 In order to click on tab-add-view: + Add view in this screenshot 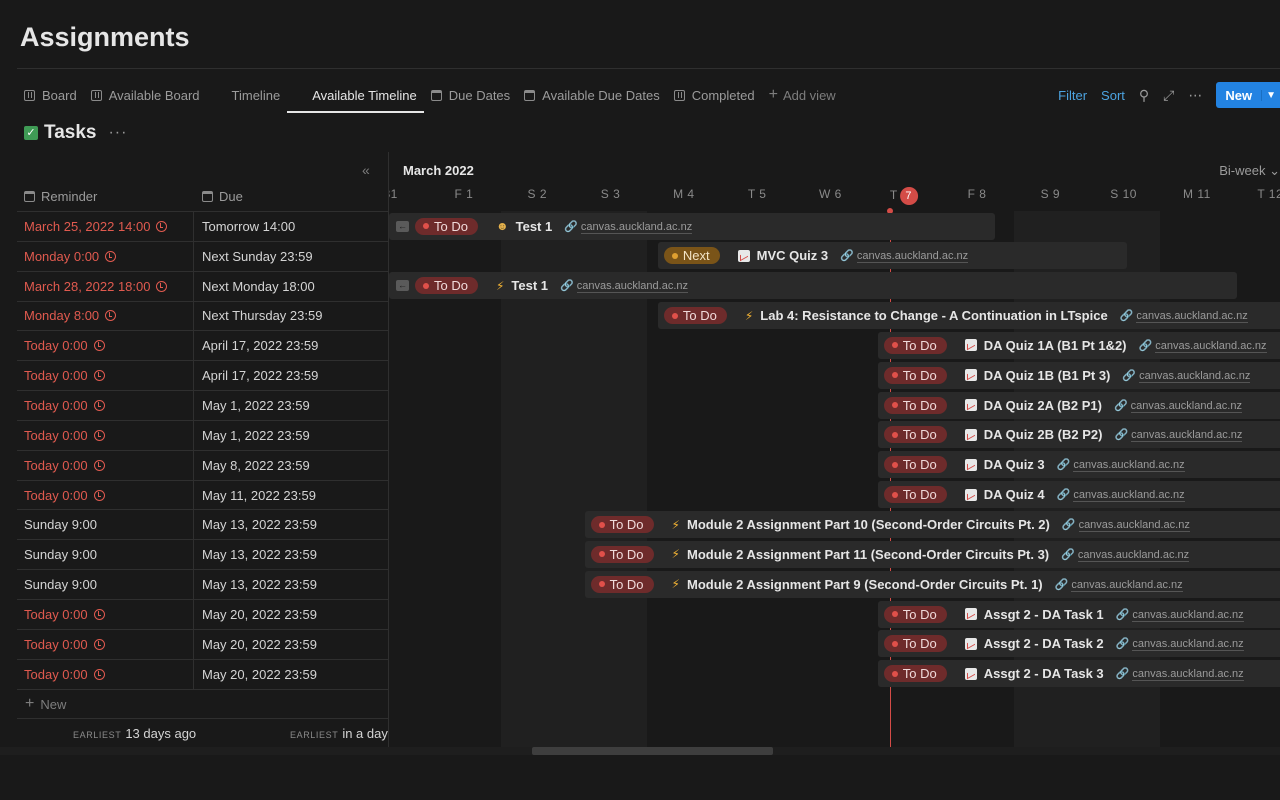, I will do `click(802, 95)`.